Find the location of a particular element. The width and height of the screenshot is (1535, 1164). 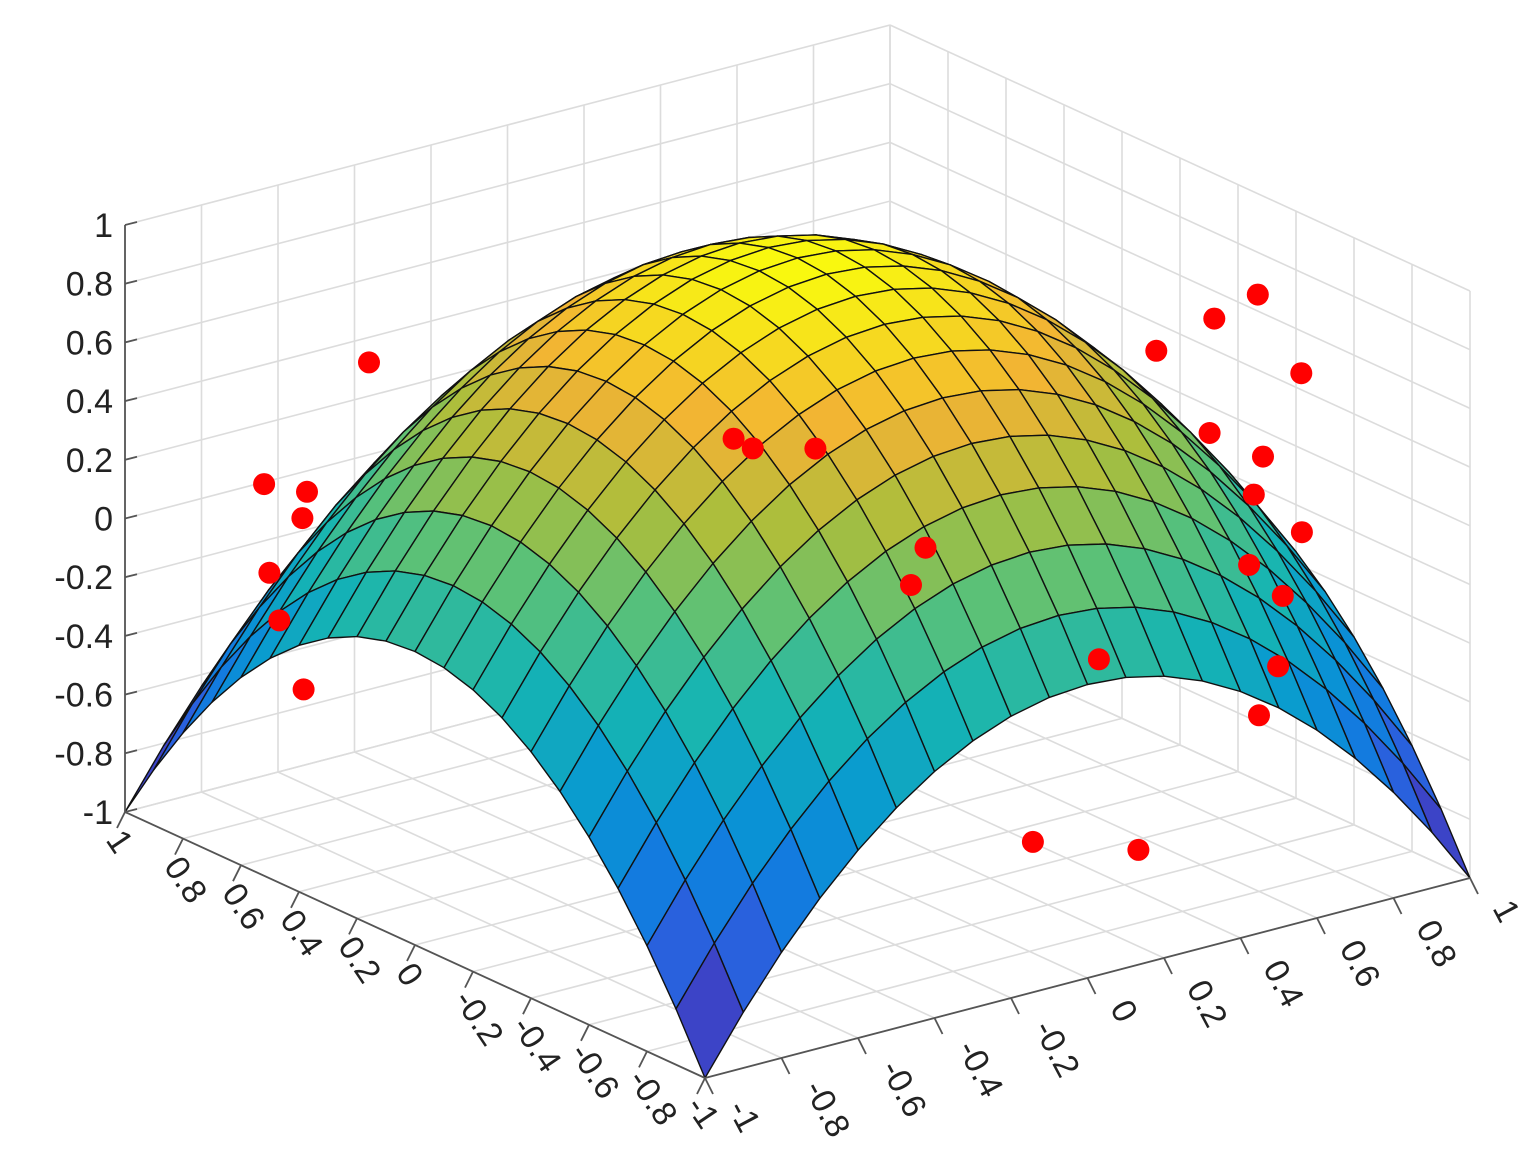

x-tick-label: -0.4 is located at coordinates (979, 1069).